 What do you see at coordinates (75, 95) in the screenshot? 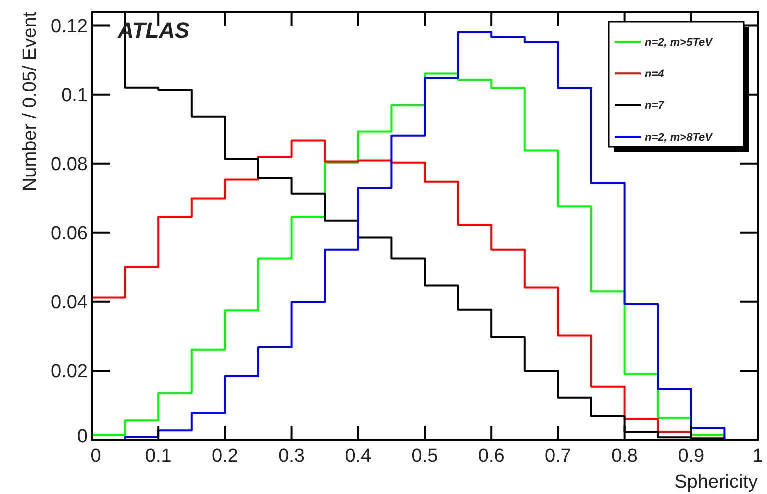
I see `y-tick-label: 0.1` at bounding box center [75, 95].